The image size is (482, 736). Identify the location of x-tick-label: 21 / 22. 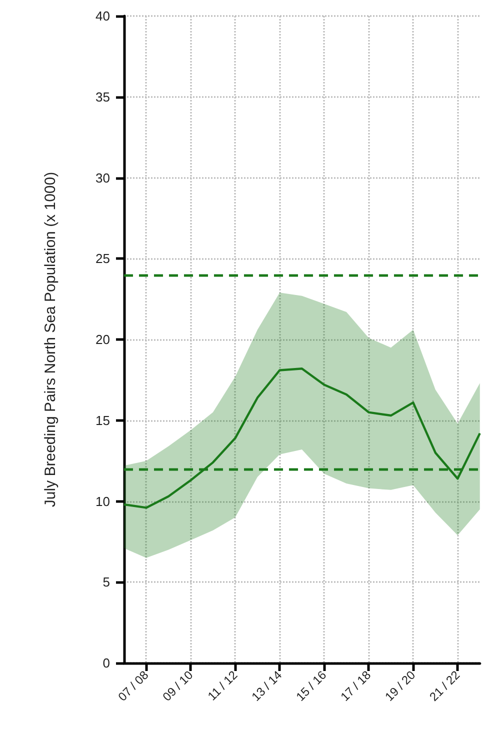
(444, 686).